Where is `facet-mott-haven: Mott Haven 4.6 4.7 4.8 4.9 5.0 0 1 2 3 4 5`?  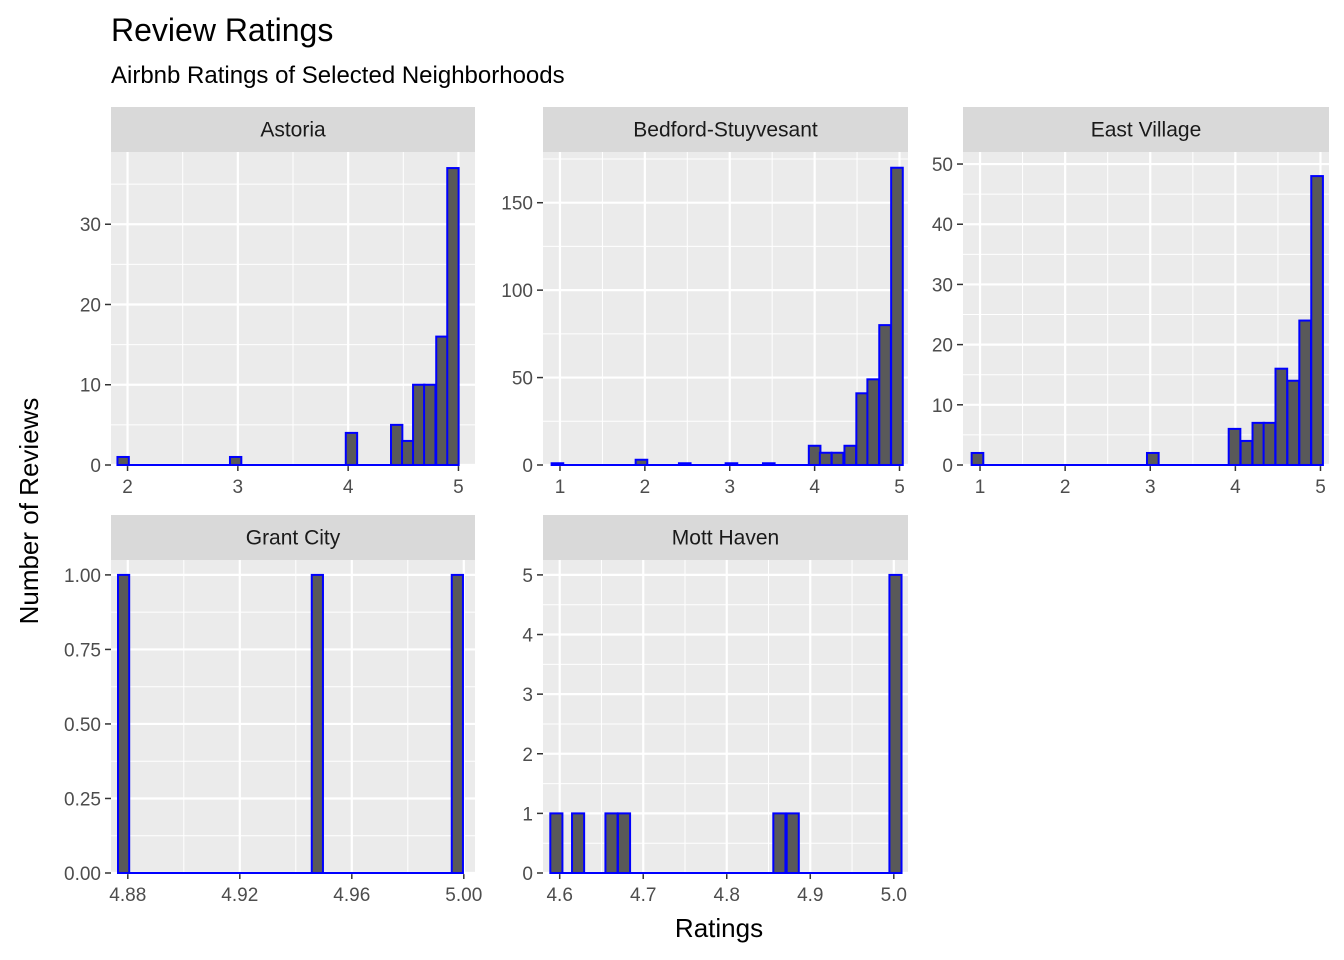 facet-mott-haven: Mott Haven 4.6 4.7 4.8 4.9 5.0 0 1 2 3 4 5 is located at coordinates (715, 710).